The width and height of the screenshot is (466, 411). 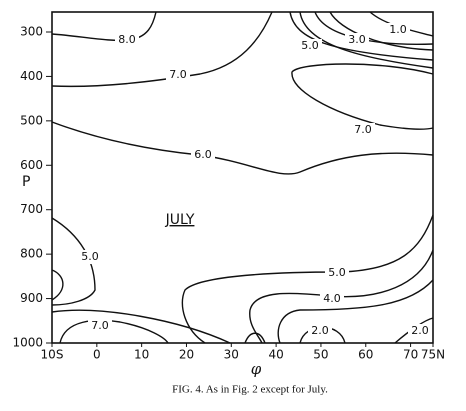 I want to click on y-tick-label: 1000, so click(x=27, y=343).